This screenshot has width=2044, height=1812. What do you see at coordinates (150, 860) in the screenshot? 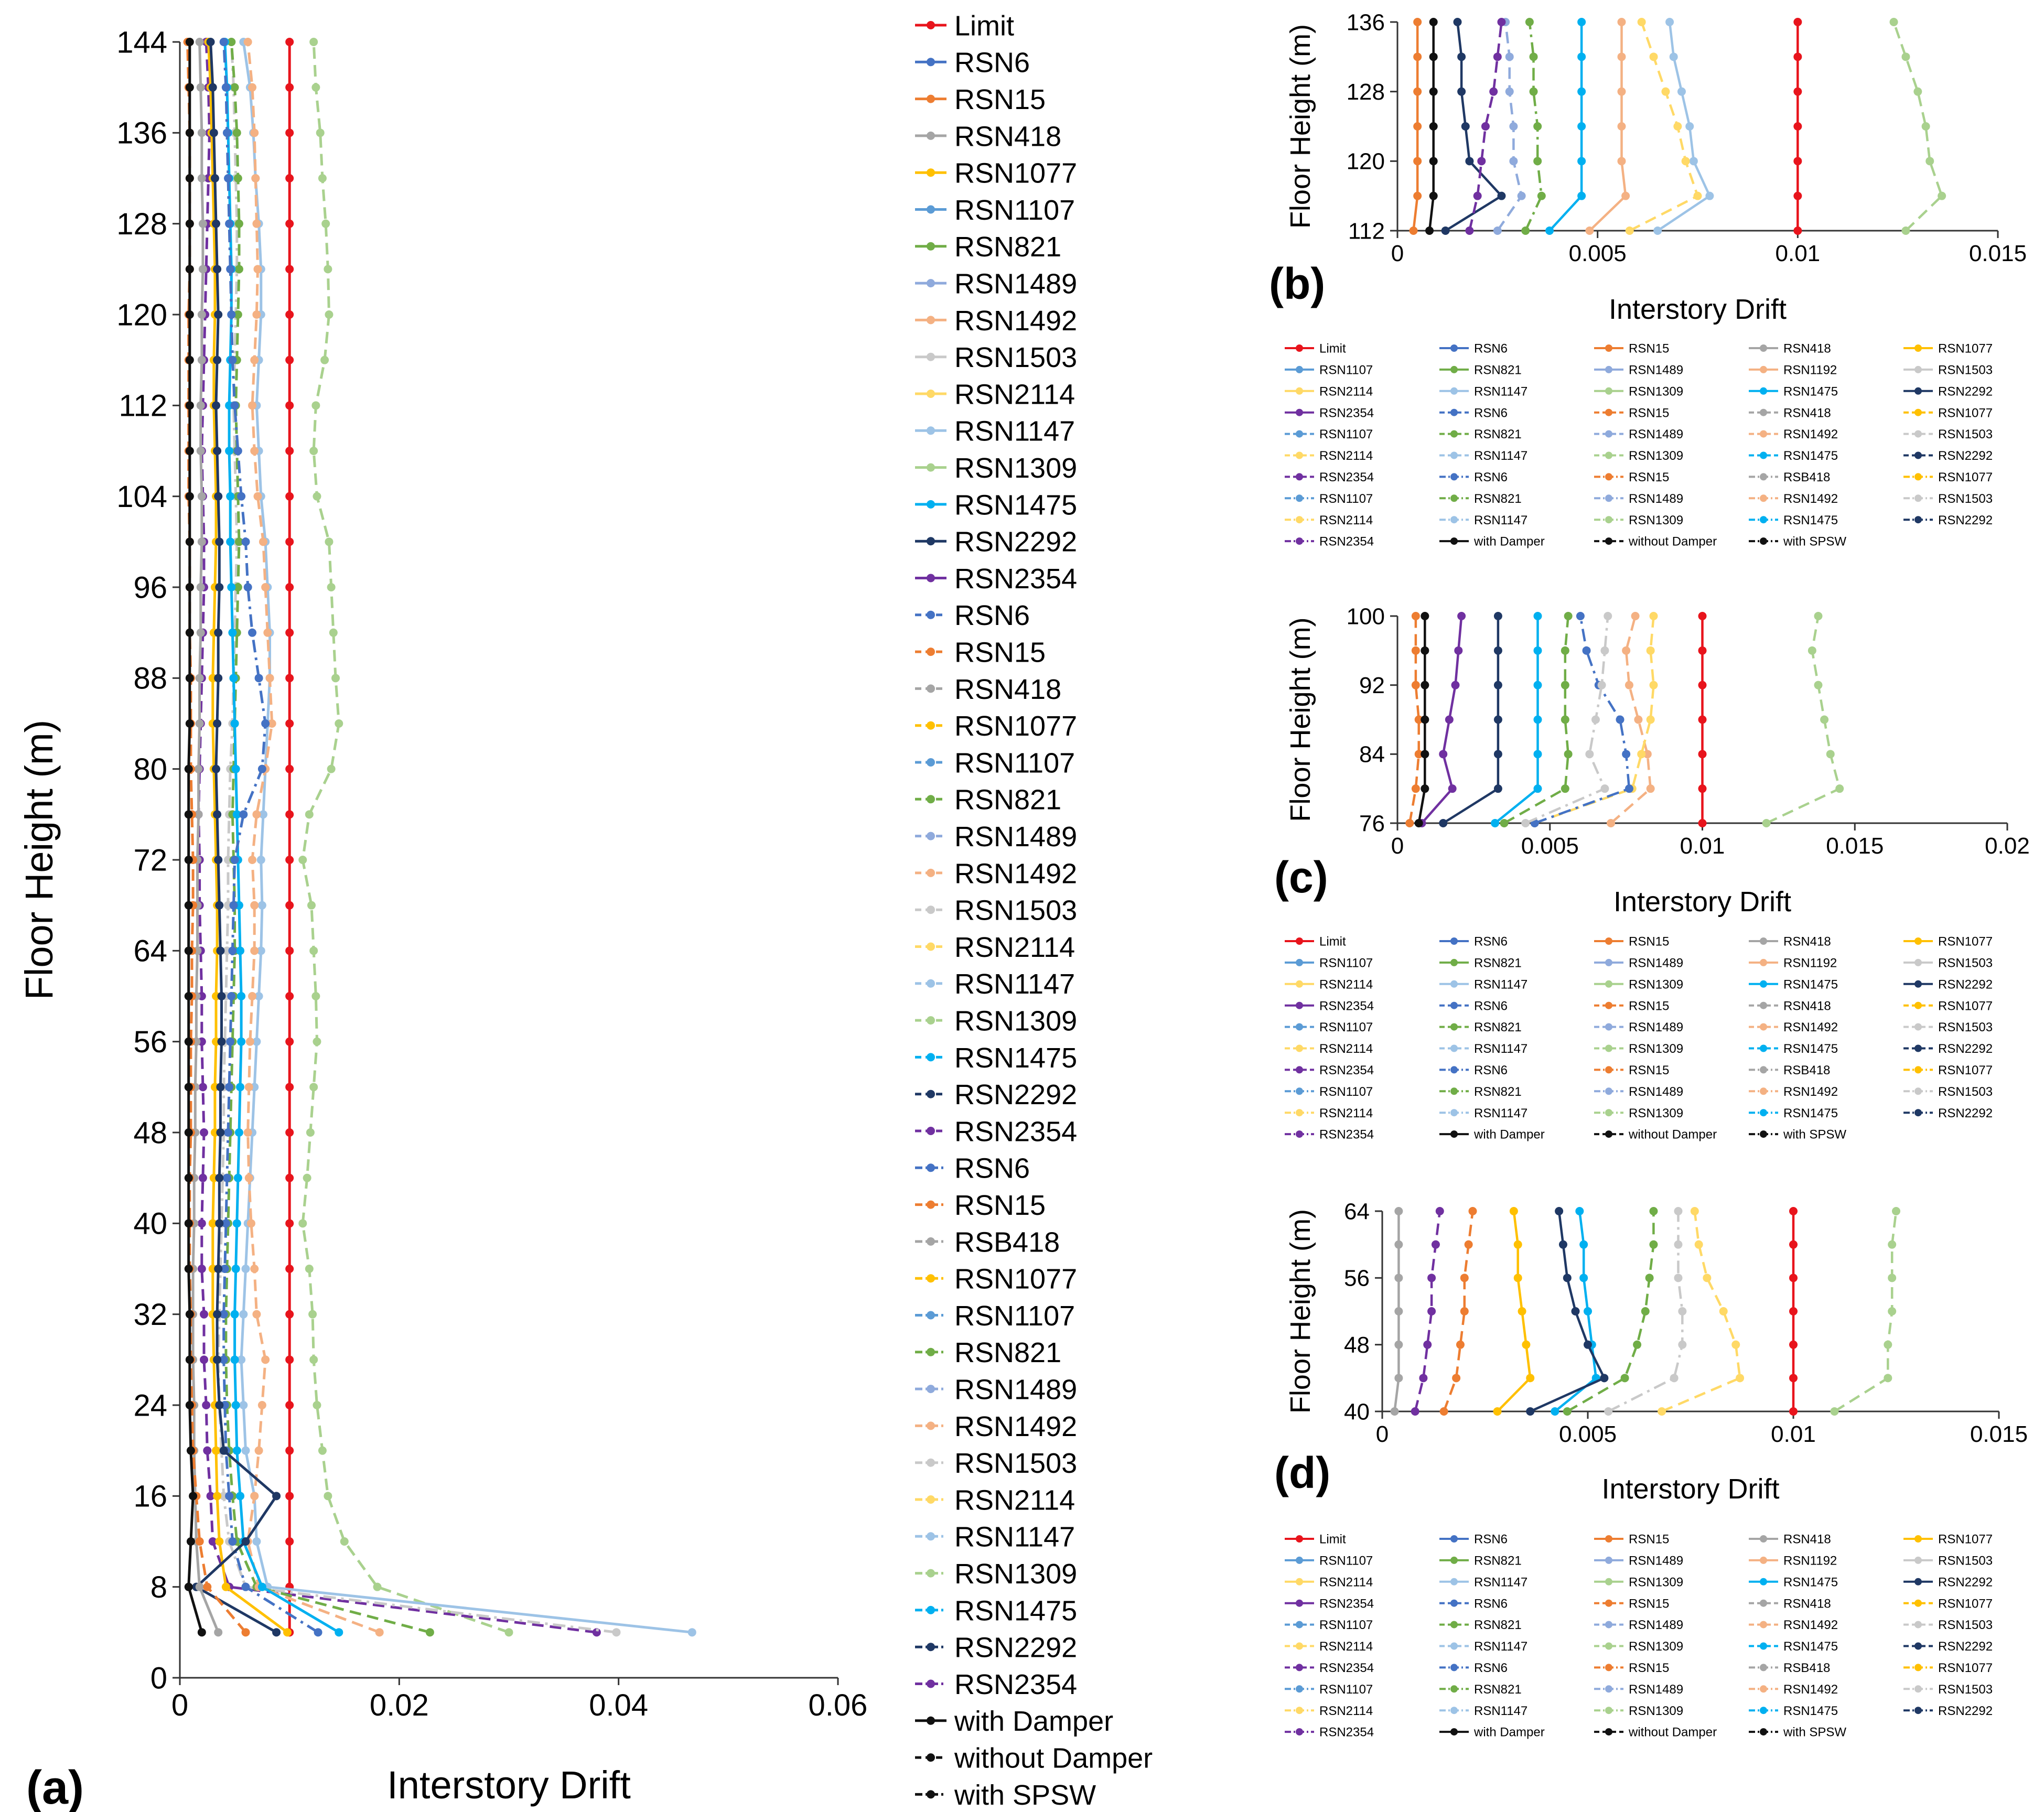
I see `y-tick-label: 72` at bounding box center [150, 860].